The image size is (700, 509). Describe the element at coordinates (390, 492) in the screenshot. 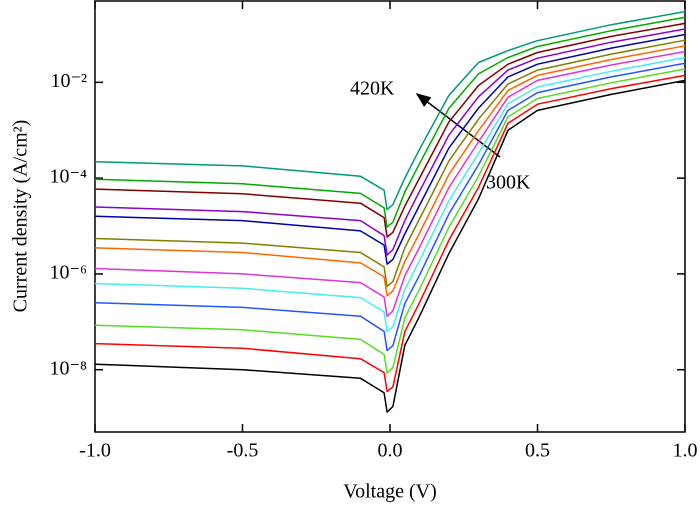

I see `x-axis-label: Voltage (V)` at that location.